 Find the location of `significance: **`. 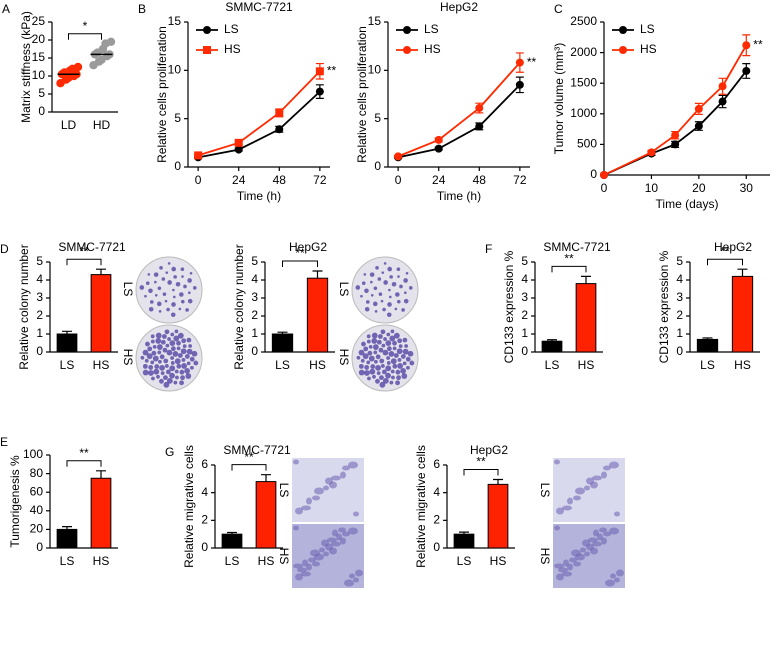

significance: ** is located at coordinates (332, 70).